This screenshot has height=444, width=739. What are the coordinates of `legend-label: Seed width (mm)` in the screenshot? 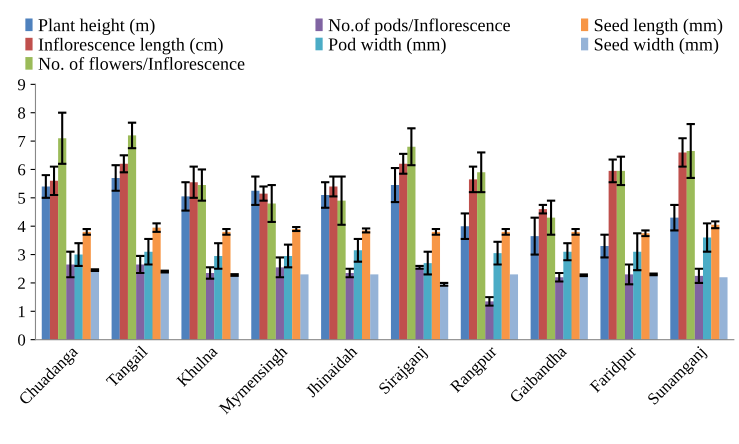 It's located at (656, 46).